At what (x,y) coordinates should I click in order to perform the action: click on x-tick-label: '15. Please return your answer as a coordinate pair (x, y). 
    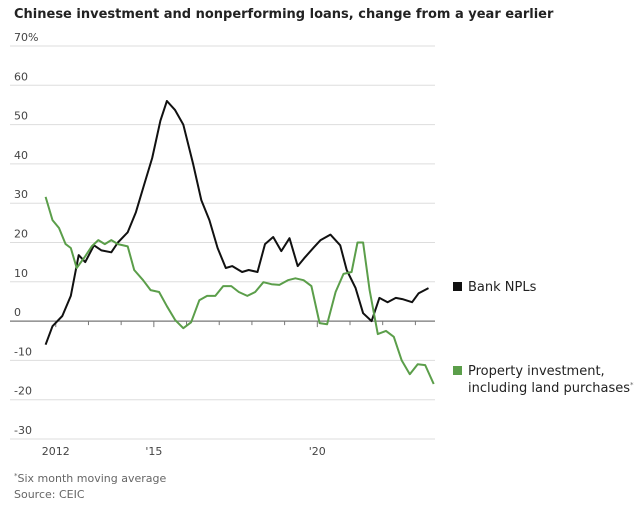
    Looking at the image, I should click on (153, 451).